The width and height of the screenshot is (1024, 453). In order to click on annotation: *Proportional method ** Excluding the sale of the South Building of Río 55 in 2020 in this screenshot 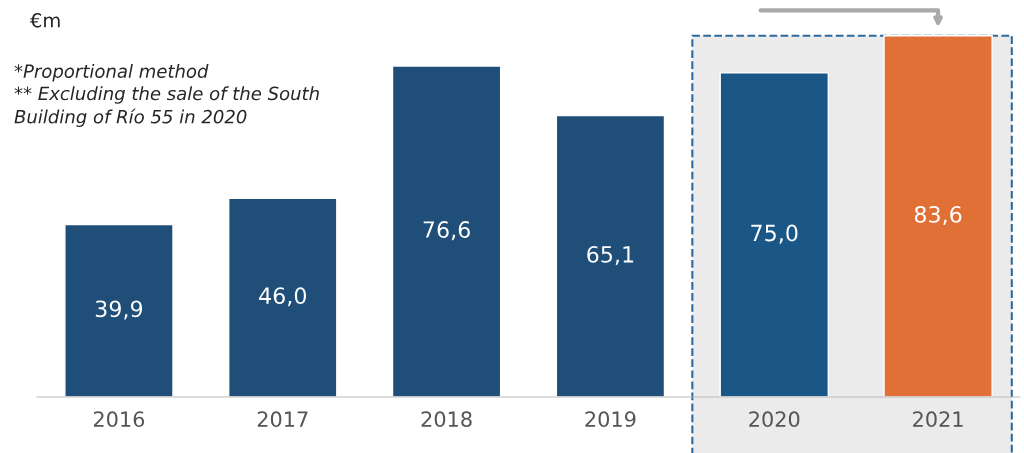, I will do `click(166, 95)`.